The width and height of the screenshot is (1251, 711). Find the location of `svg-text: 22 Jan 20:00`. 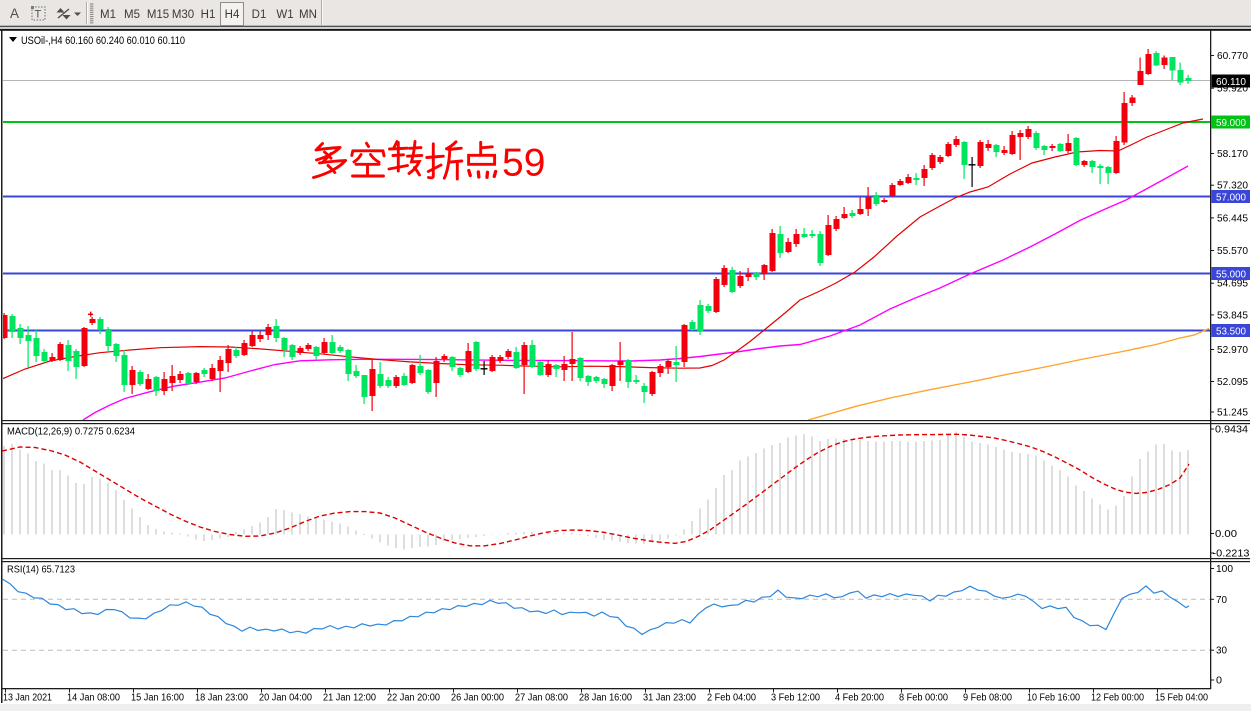

svg-text: 22 Jan 20:00 is located at coordinates (413, 698).